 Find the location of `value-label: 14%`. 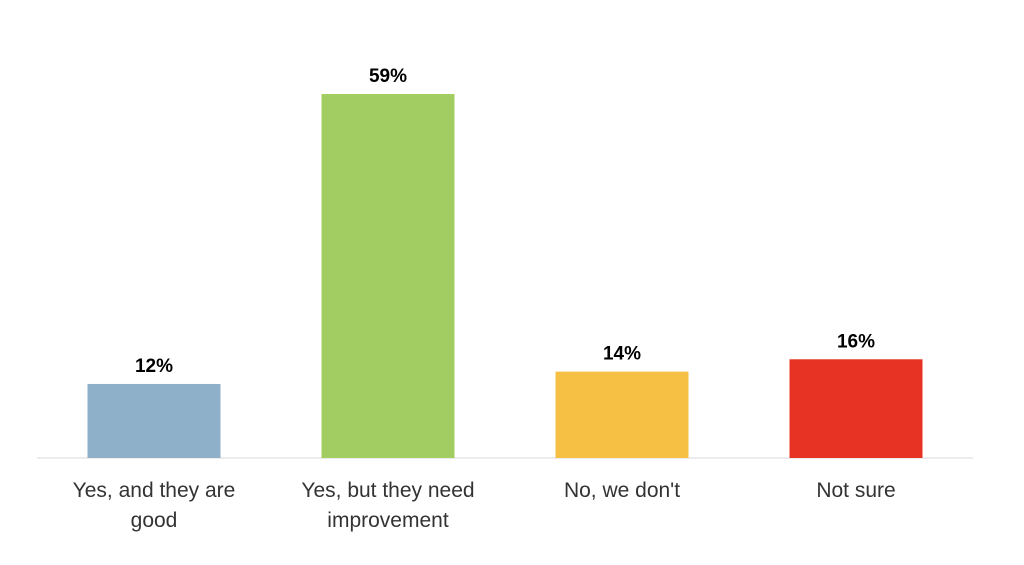

value-label: 14% is located at coordinates (622, 354).